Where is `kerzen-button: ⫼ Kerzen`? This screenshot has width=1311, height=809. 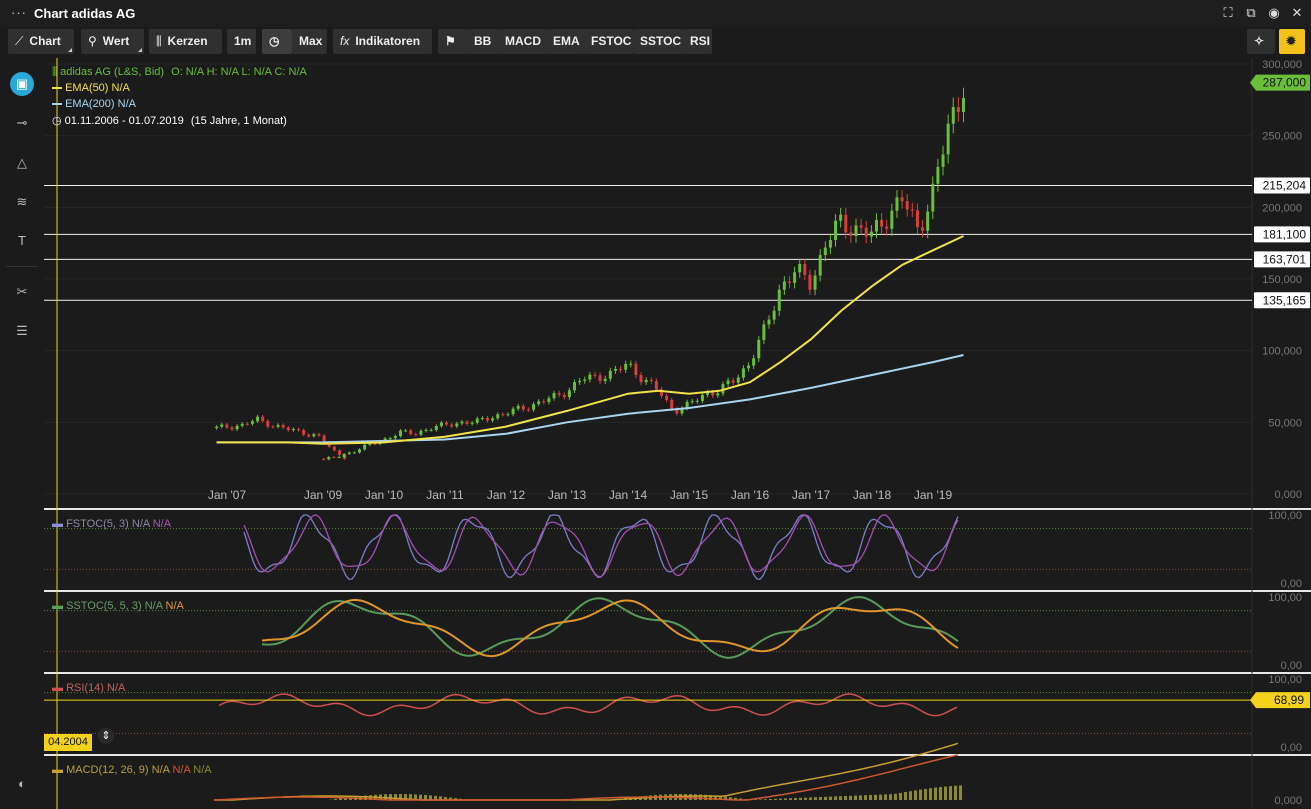
kerzen-button: ⫼ Kerzen is located at coordinates (185, 41).